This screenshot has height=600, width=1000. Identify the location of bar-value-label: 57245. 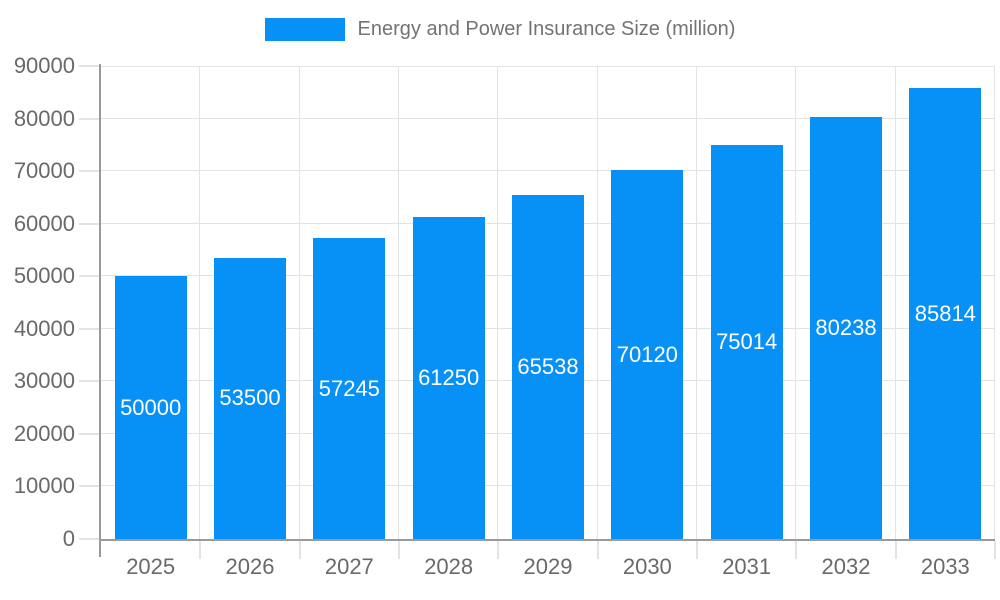
(349, 388).